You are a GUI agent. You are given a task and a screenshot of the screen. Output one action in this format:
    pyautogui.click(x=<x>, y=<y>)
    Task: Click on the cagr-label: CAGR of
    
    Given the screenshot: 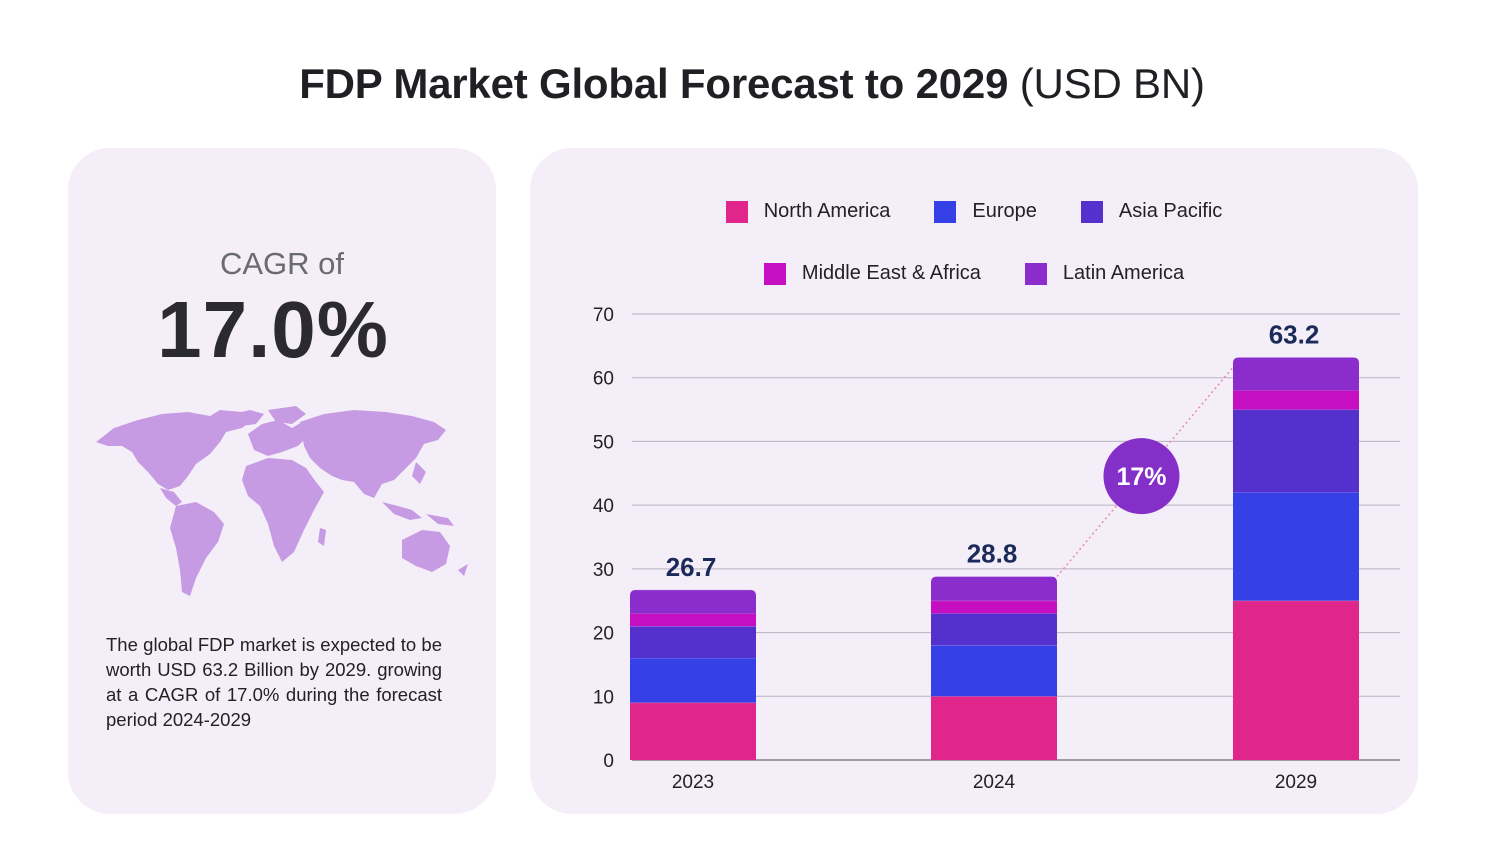 What is the action you would take?
    pyautogui.click(x=282, y=263)
    